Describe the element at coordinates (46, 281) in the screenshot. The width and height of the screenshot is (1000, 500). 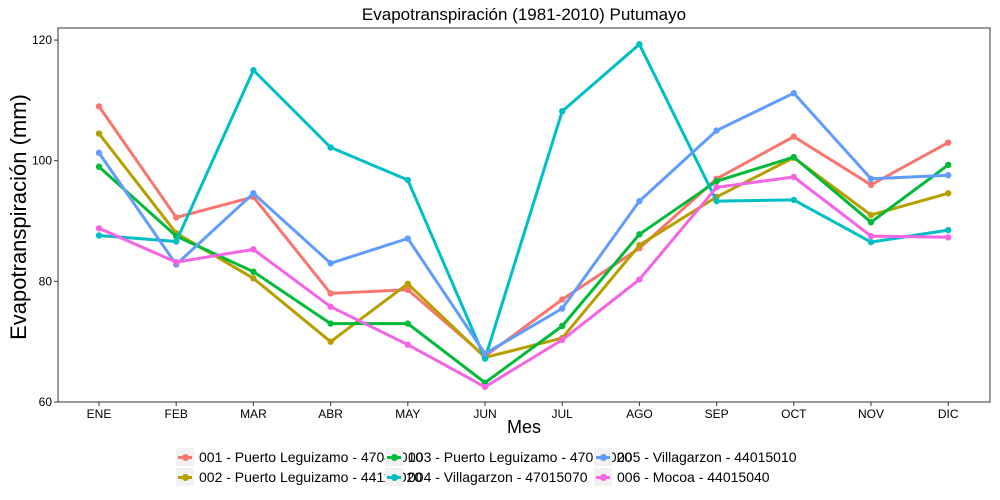
I see `y-tick-label: 80` at that location.